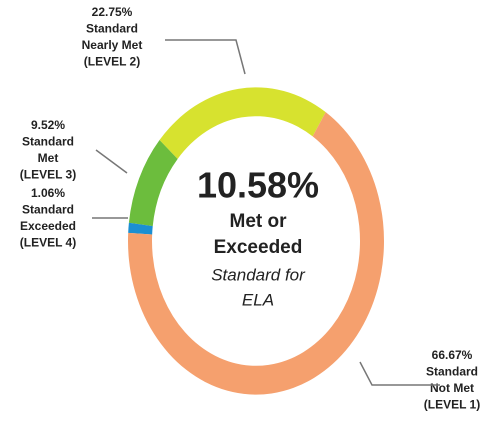 The image size is (497, 423). What do you see at coordinates (452, 355) in the screenshot?
I see `data-label: 66.67%` at bounding box center [452, 355].